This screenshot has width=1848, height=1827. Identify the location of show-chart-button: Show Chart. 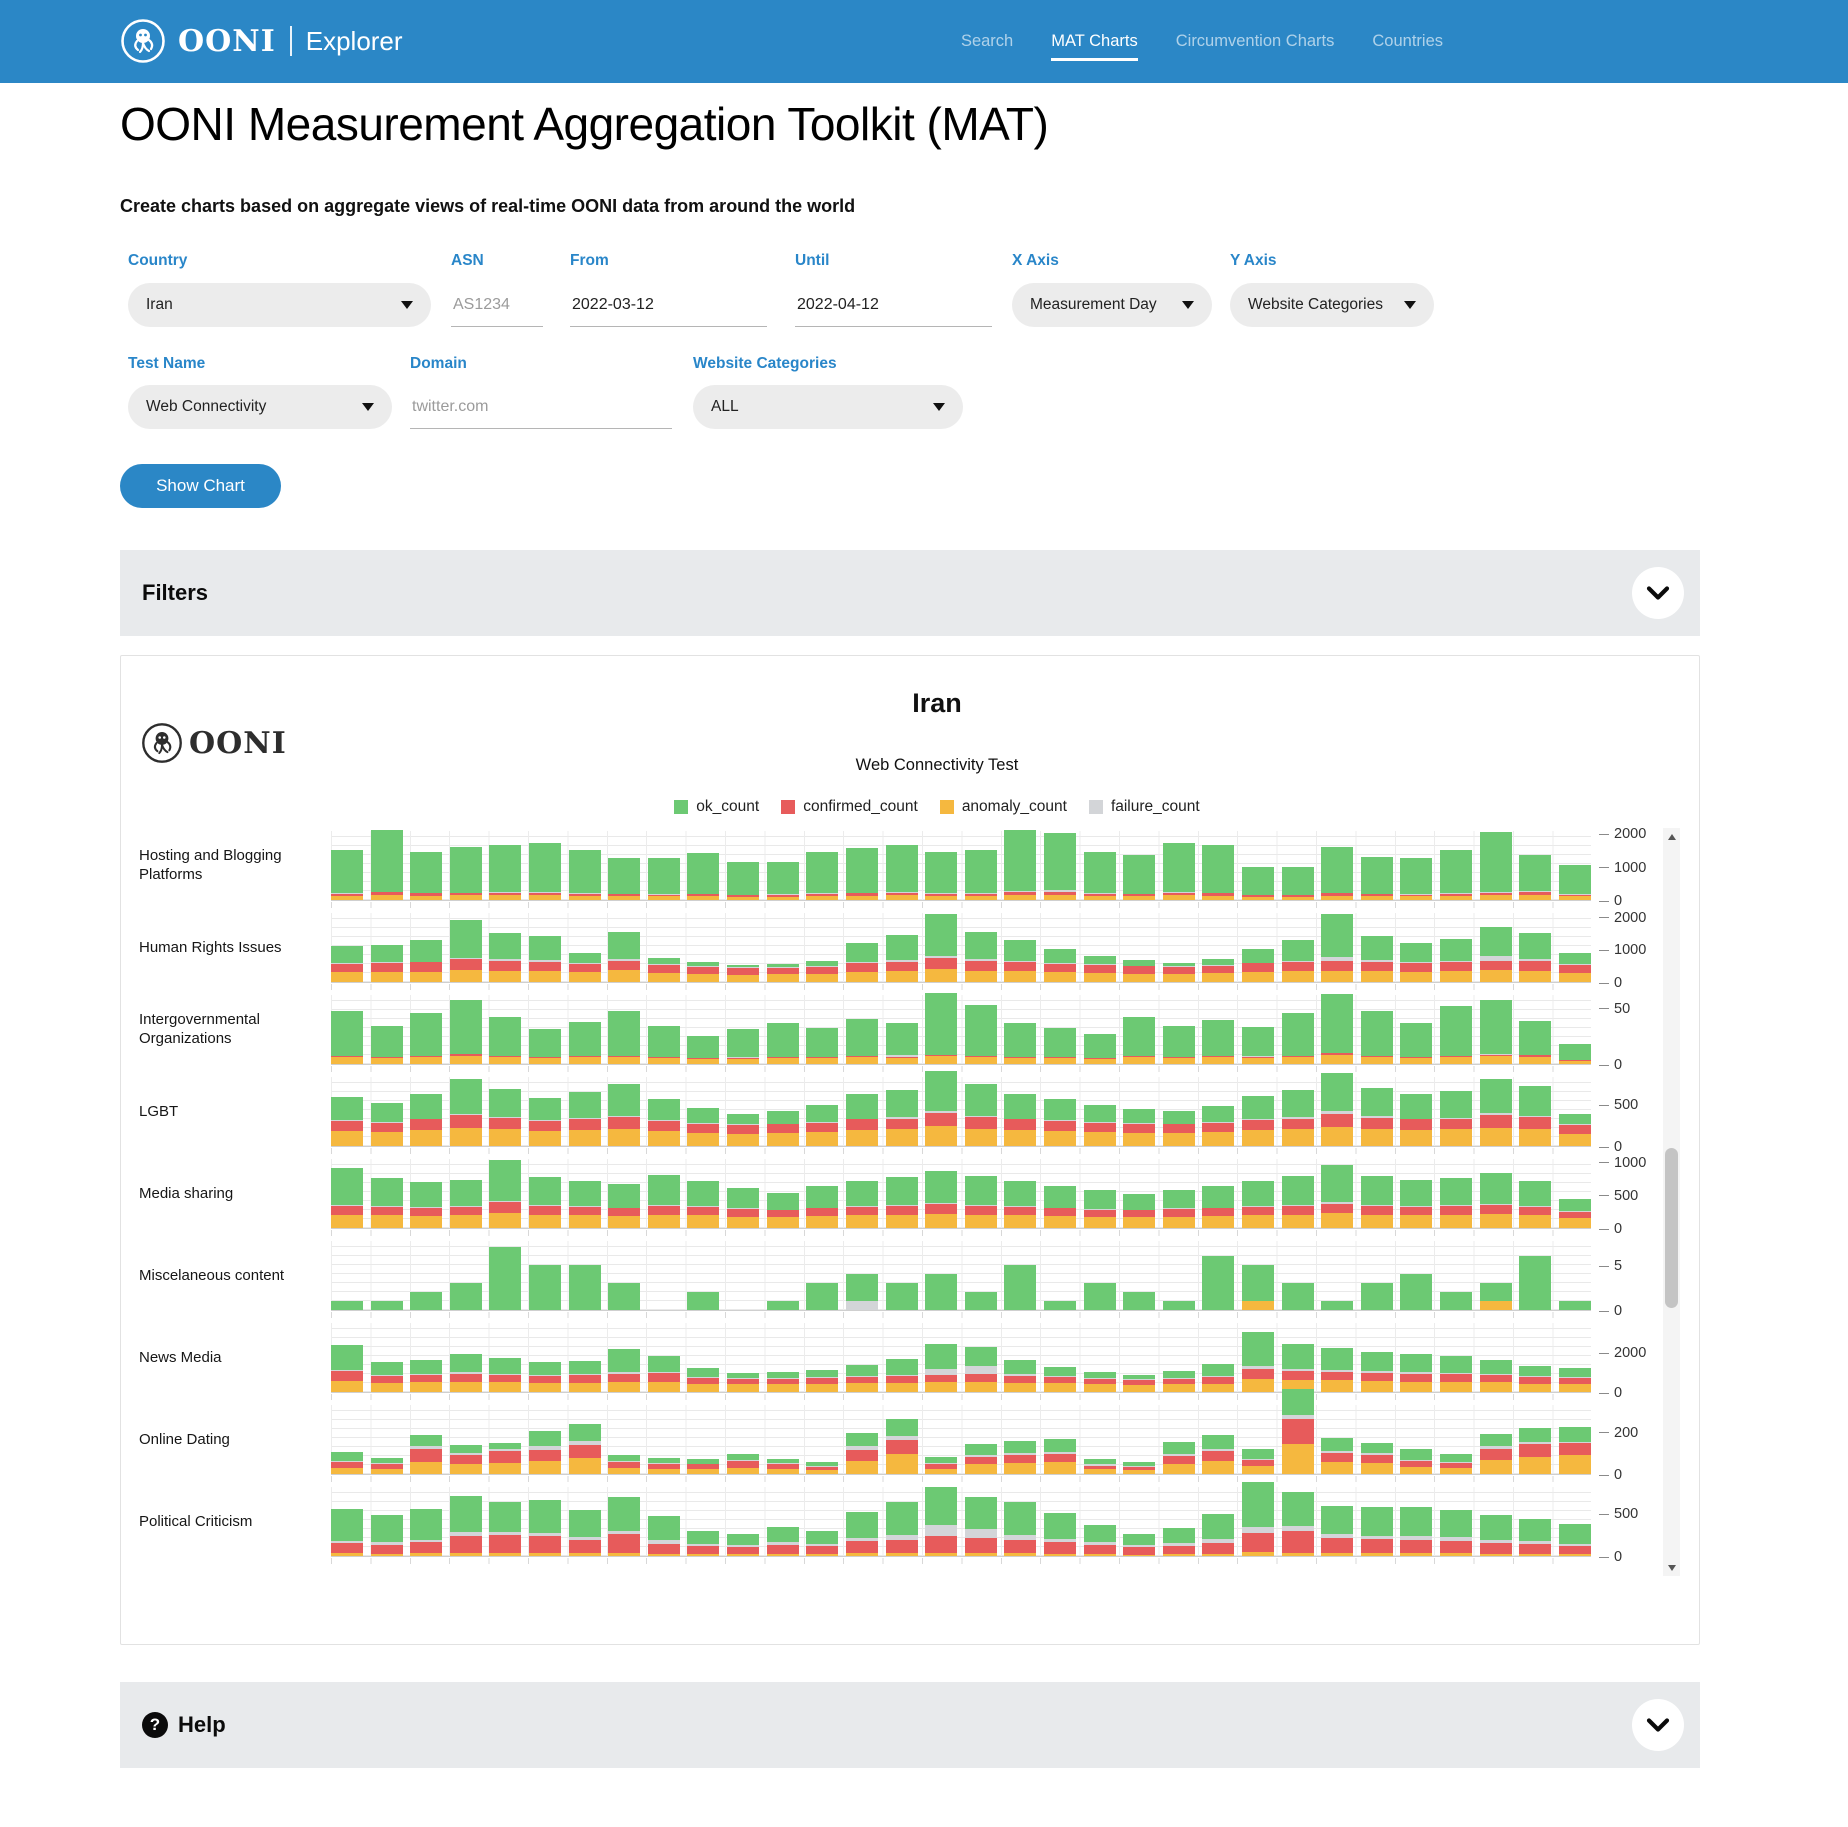
(200, 486).